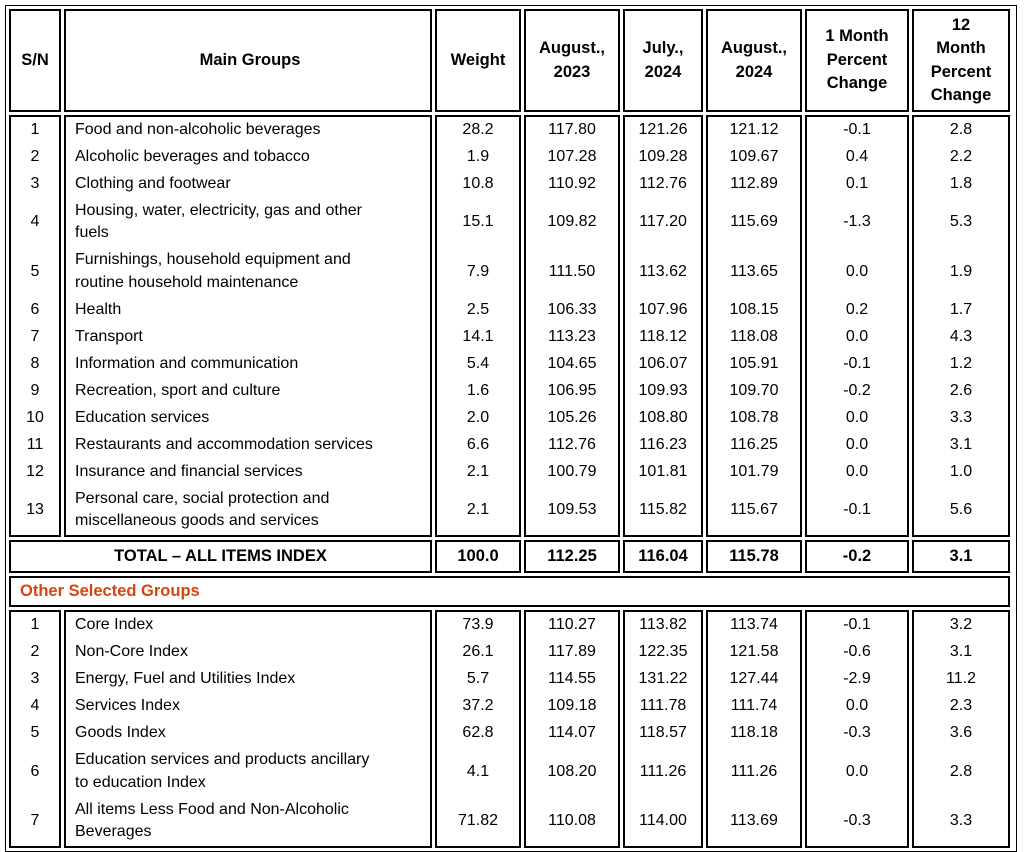 This screenshot has height=852, width=1024. What do you see at coordinates (35, 310) in the screenshot?
I see `sn-cell: 6` at bounding box center [35, 310].